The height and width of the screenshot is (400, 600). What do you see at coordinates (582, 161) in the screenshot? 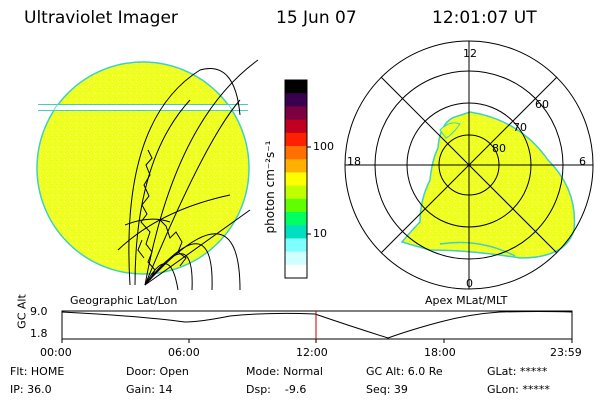
I see `mlt-label-6: 6` at bounding box center [582, 161].